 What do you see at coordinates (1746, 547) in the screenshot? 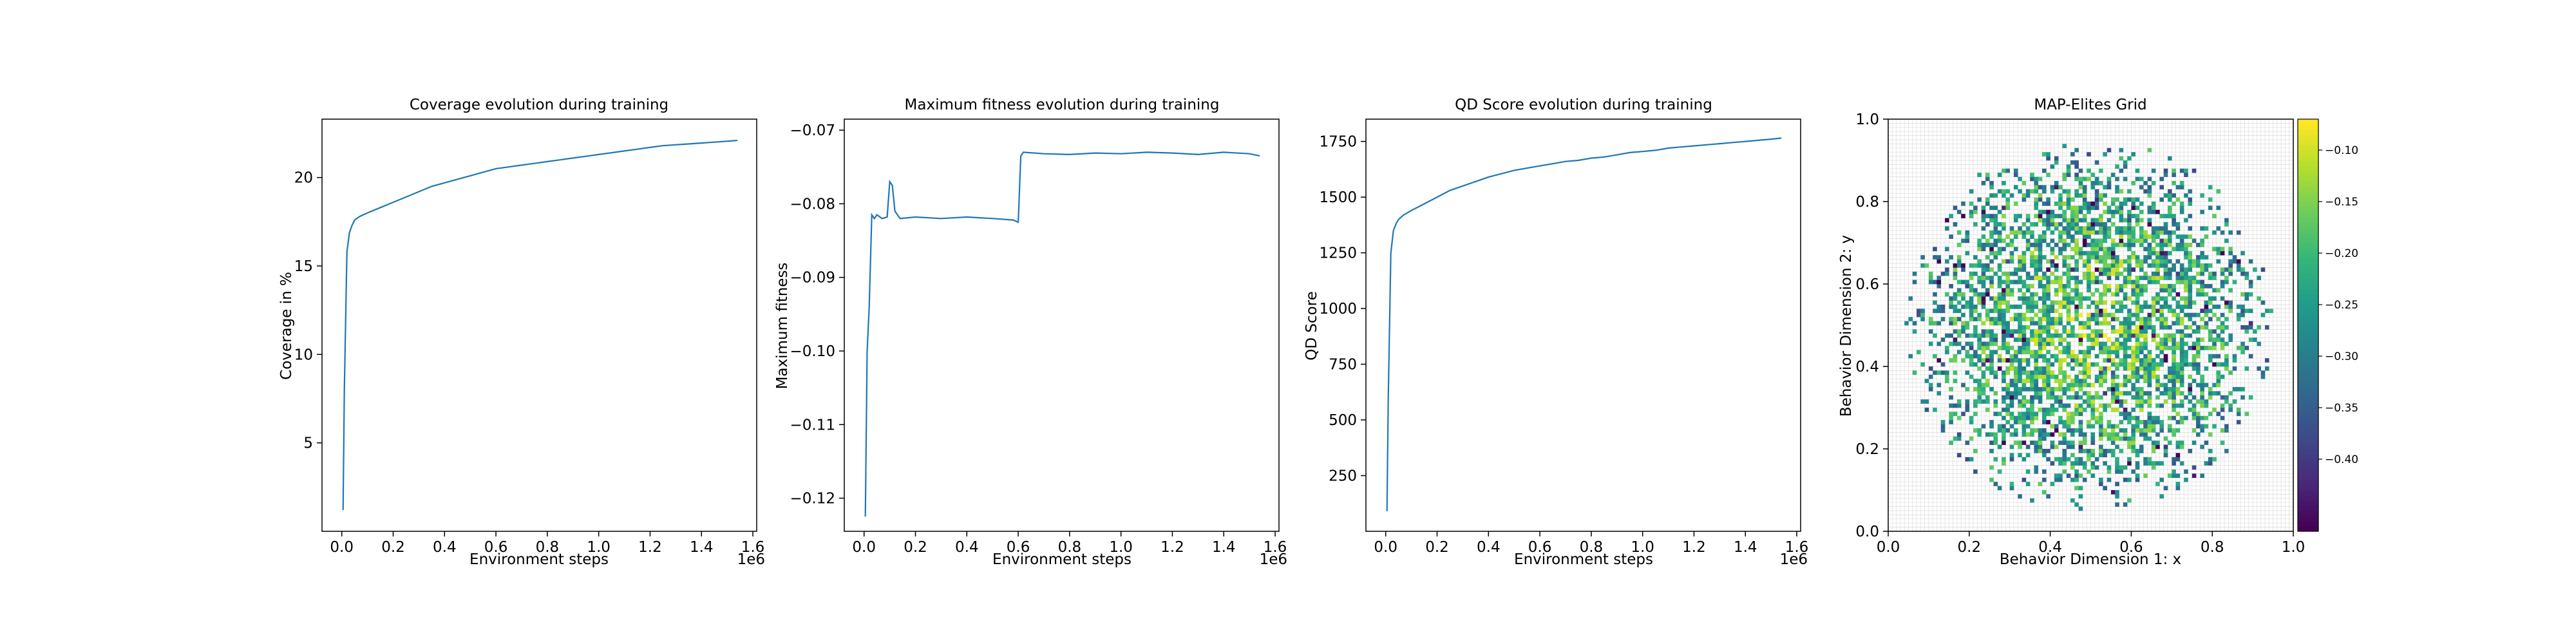
I see `x-tick-label: 1.4` at bounding box center [1746, 547].